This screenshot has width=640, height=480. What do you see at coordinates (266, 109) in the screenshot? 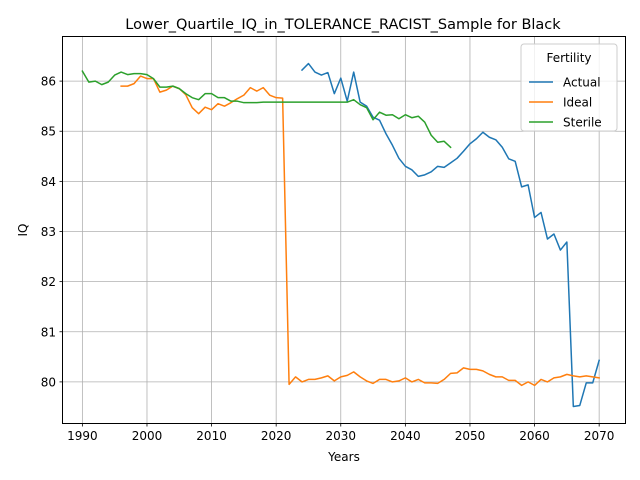
I see `series-line-sterile` at bounding box center [266, 109].